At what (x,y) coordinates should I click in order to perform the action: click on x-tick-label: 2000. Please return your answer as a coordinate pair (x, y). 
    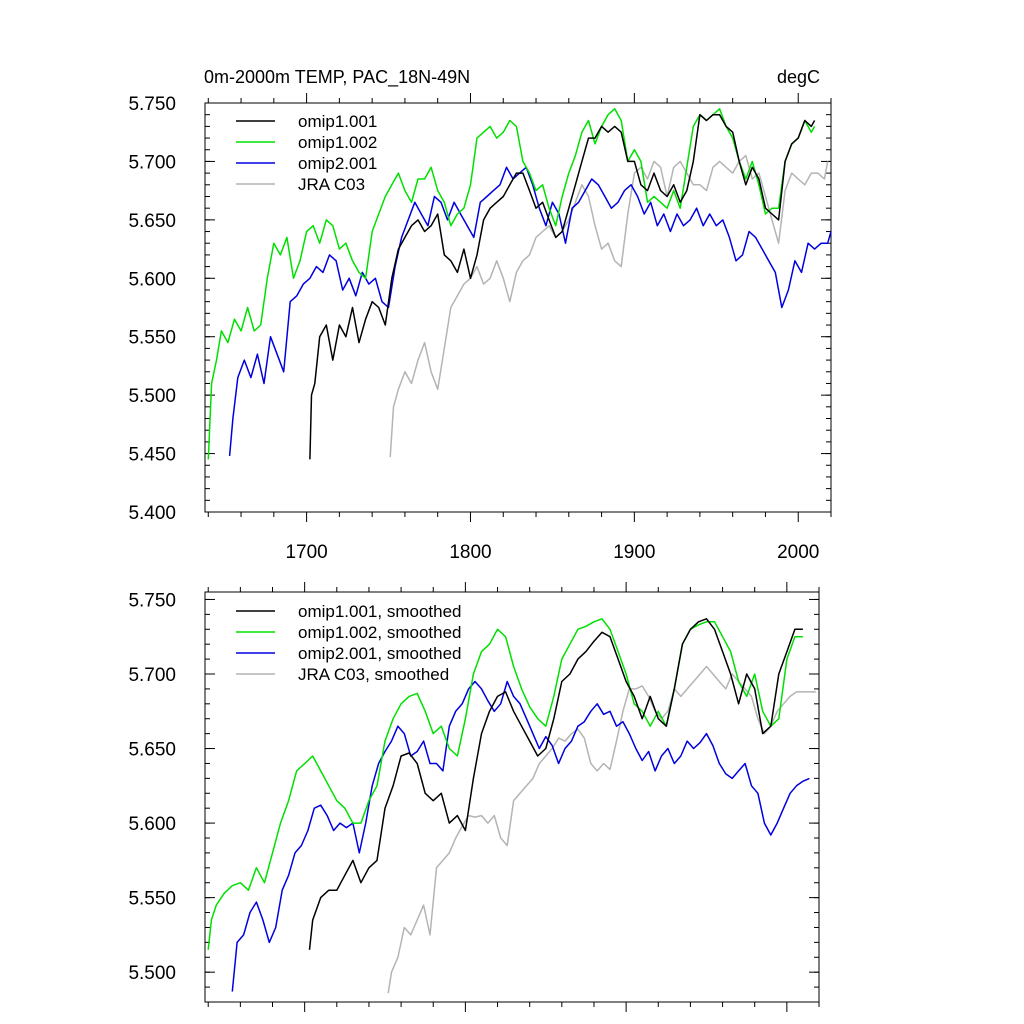
    Looking at the image, I should click on (798, 552).